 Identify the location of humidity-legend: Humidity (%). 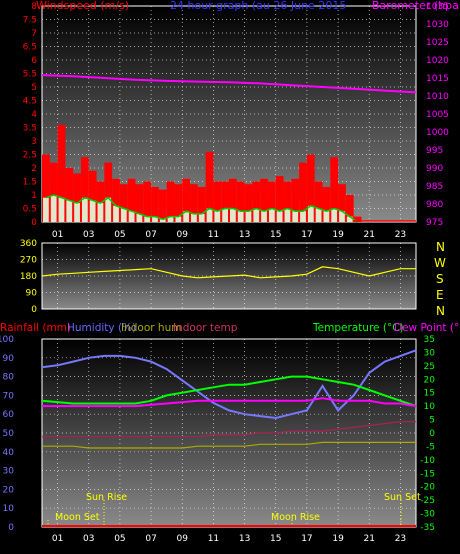
(101, 328).